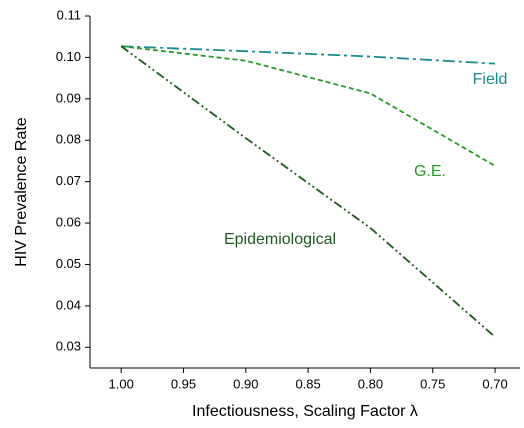 This screenshot has height=428, width=524. Describe the element at coordinates (370, 383) in the screenshot. I see `x-tick-label: 0.80` at that location.